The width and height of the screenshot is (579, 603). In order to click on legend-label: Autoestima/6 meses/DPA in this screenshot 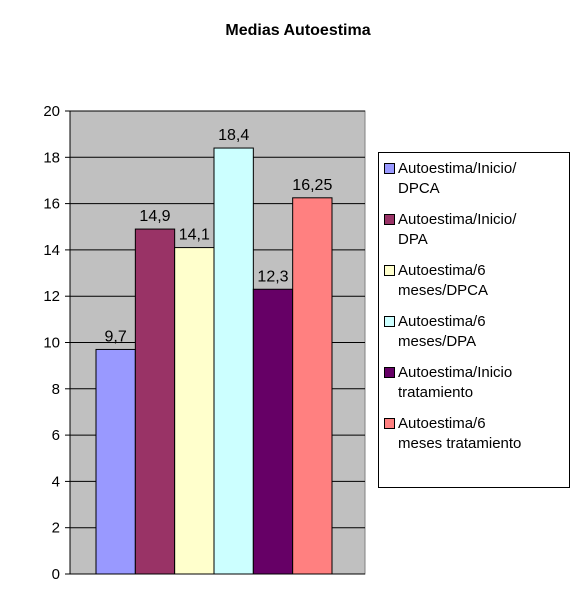, I will do `click(442, 331)`.